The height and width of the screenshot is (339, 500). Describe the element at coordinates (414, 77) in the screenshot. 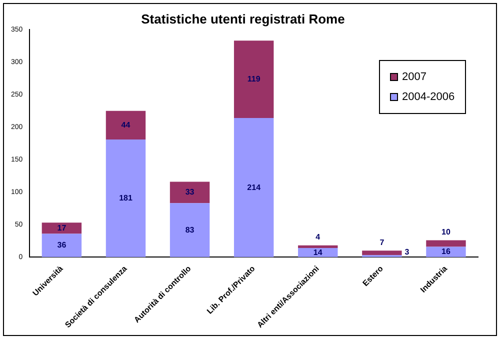

I see `legend-label: 2007` at that location.